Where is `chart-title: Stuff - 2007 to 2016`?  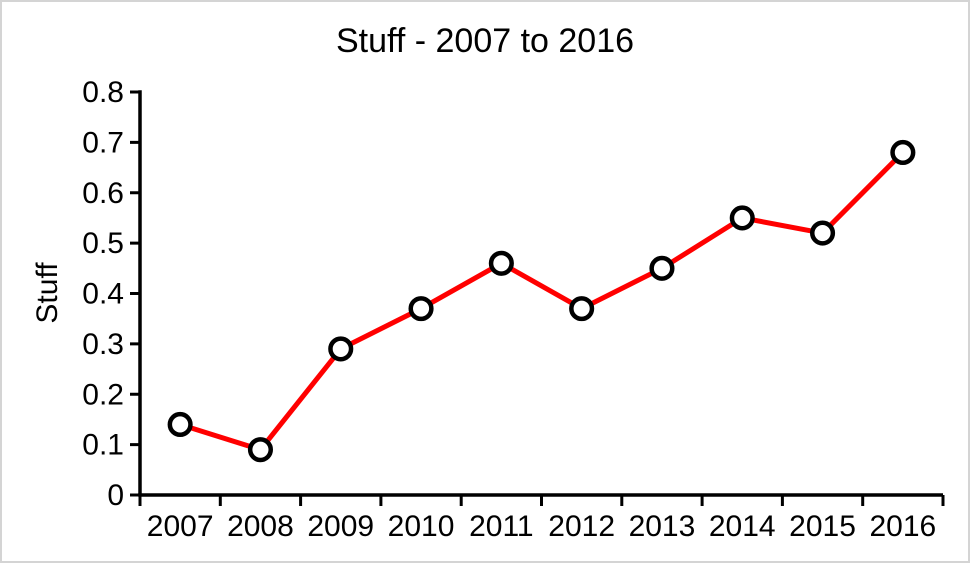 chart-title: Stuff - 2007 to 2016 is located at coordinates (485, 41).